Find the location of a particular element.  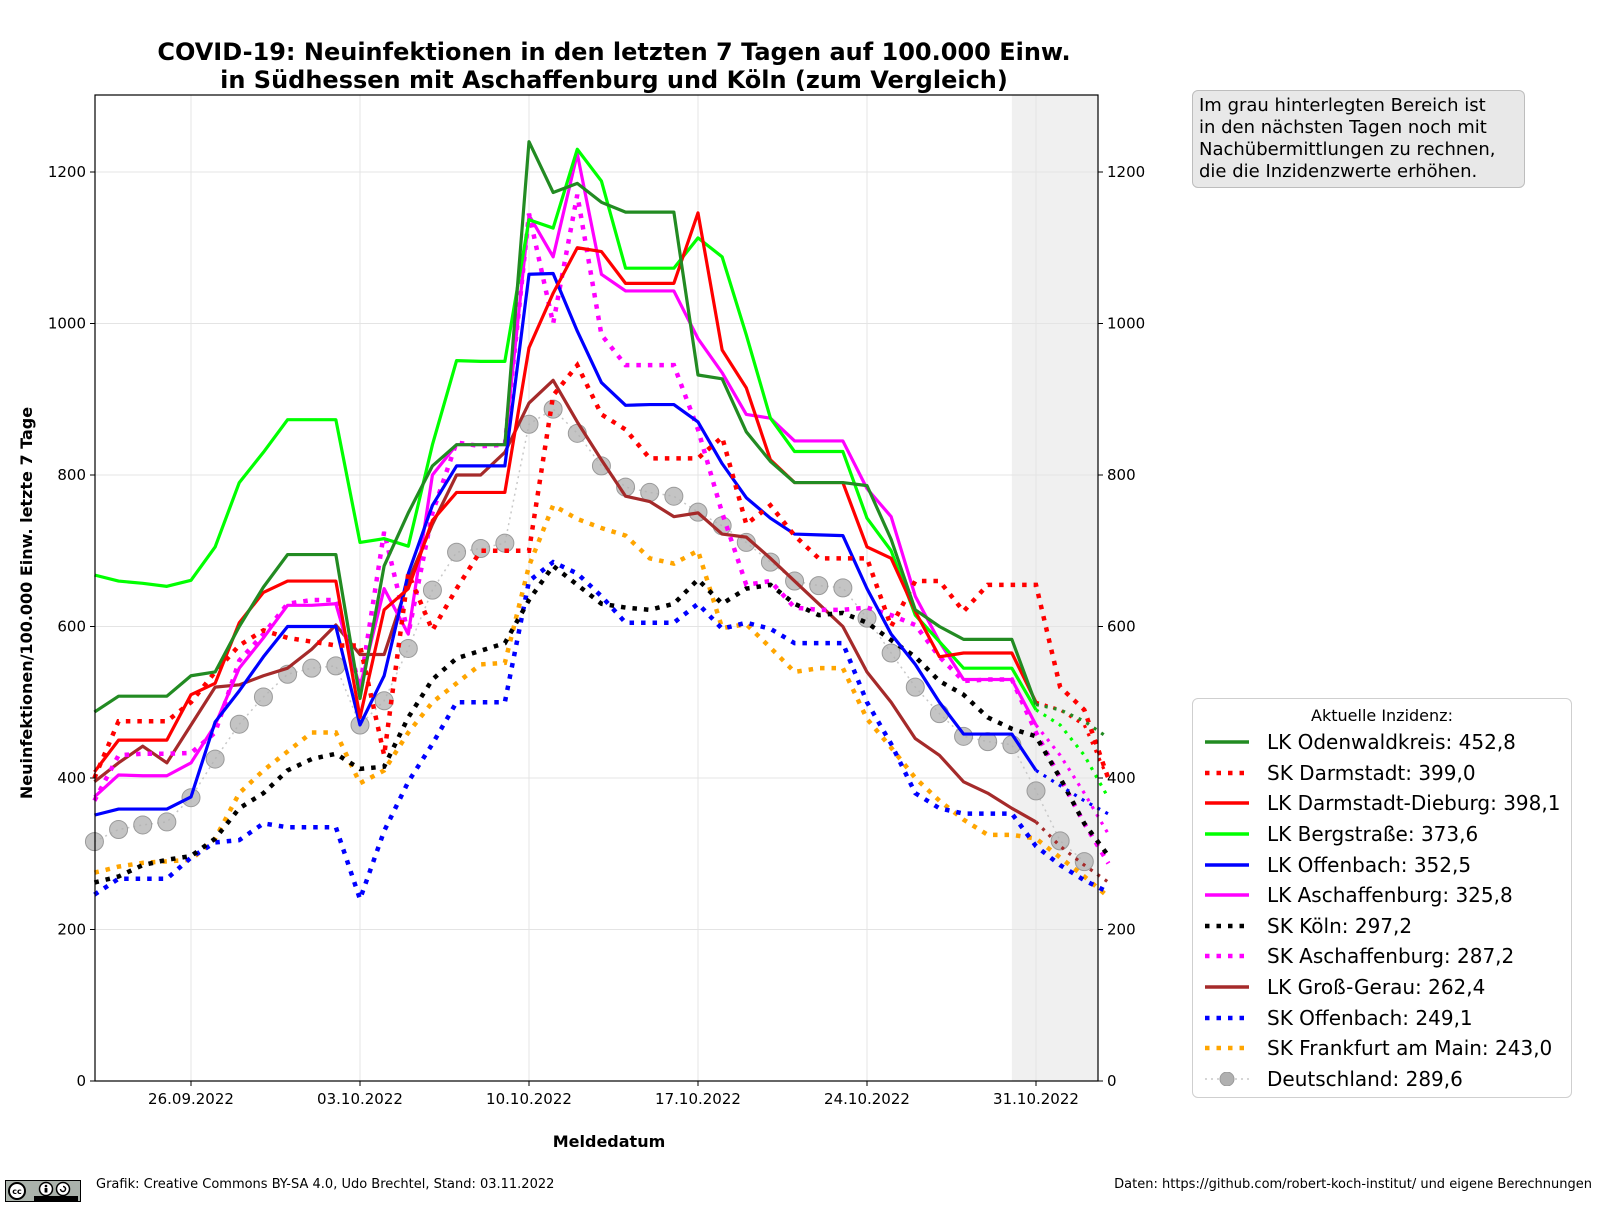

y-tick-label-right: 800 is located at coordinates (1121, 475).